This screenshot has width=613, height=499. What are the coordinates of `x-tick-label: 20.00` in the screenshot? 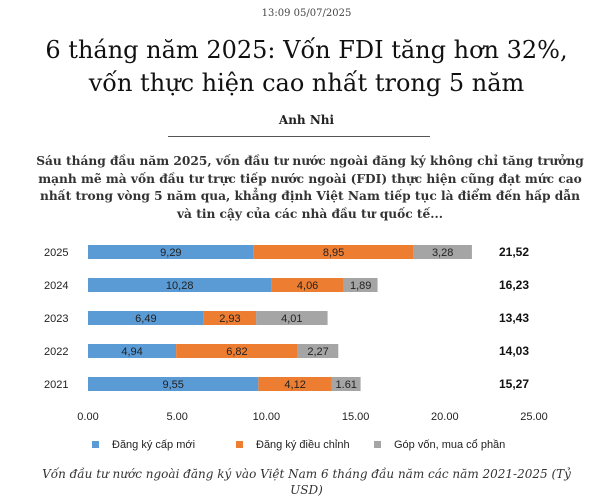 It's located at (445, 417).